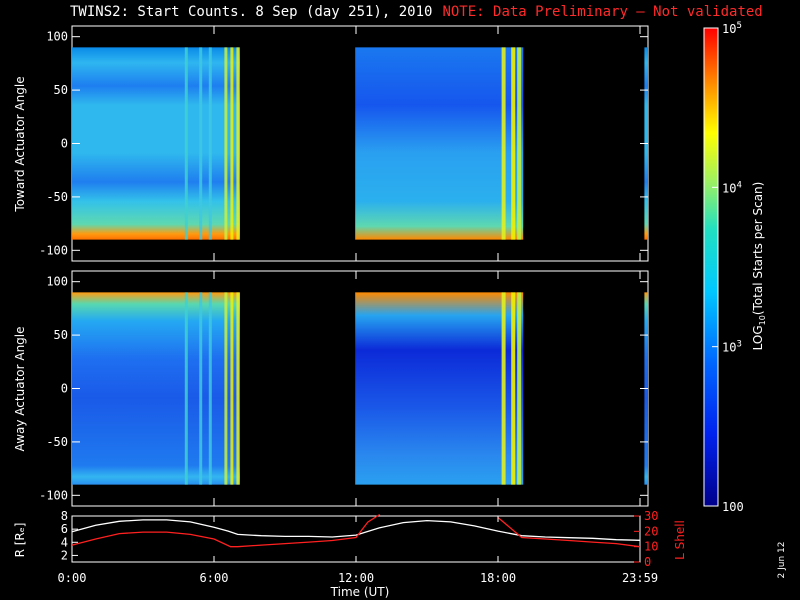 The height and width of the screenshot is (600, 800). What do you see at coordinates (20, 144) in the screenshot?
I see `toward-ylabel: Toward Actuator Angle` at bounding box center [20, 144].